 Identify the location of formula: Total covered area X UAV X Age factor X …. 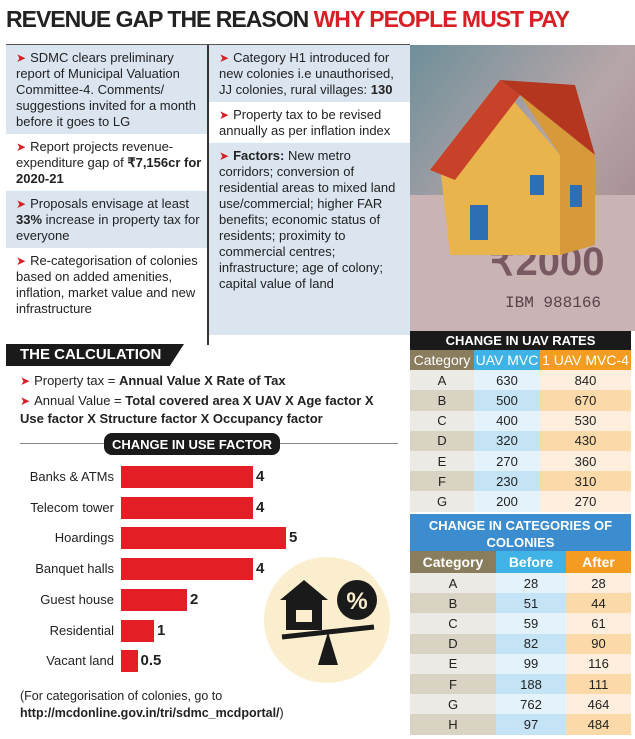
(197, 409).